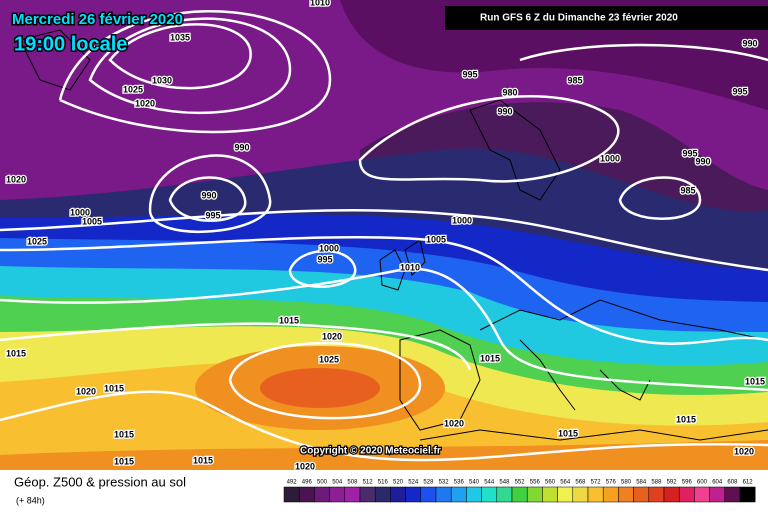  What do you see at coordinates (574, 80) in the screenshot?
I see `isobar-label: 985` at bounding box center [574, 80].